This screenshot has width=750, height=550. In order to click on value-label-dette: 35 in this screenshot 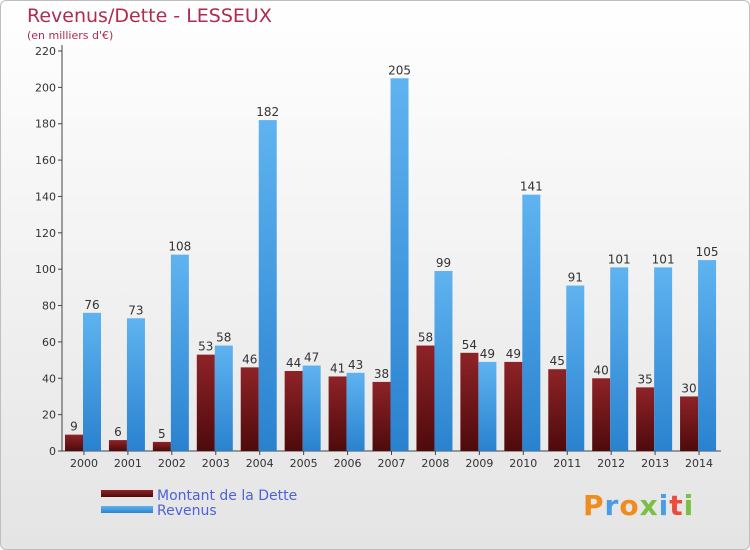, I will do `click(644, 379)`.